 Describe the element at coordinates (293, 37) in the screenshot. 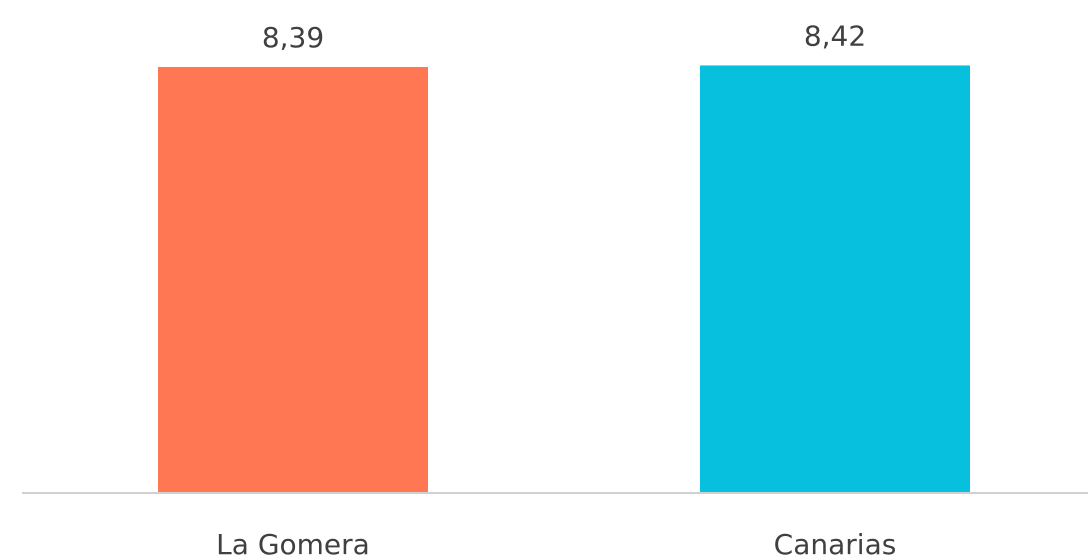

I see `value-label: 8,39` at that location.